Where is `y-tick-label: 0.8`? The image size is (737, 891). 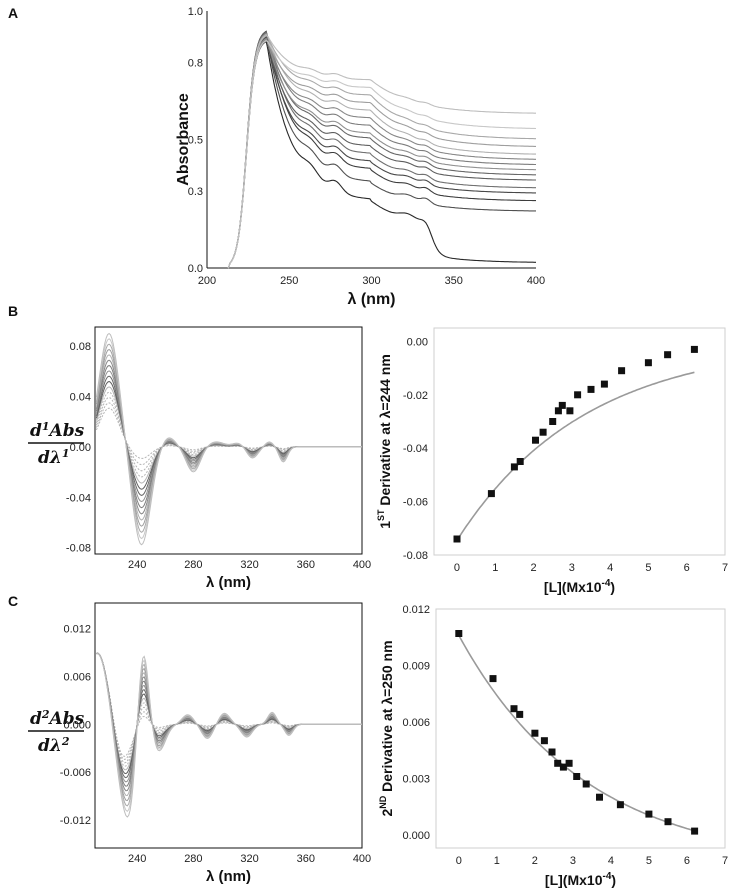 y-tick-label: 0.8 is located at coordinates (195, 63).